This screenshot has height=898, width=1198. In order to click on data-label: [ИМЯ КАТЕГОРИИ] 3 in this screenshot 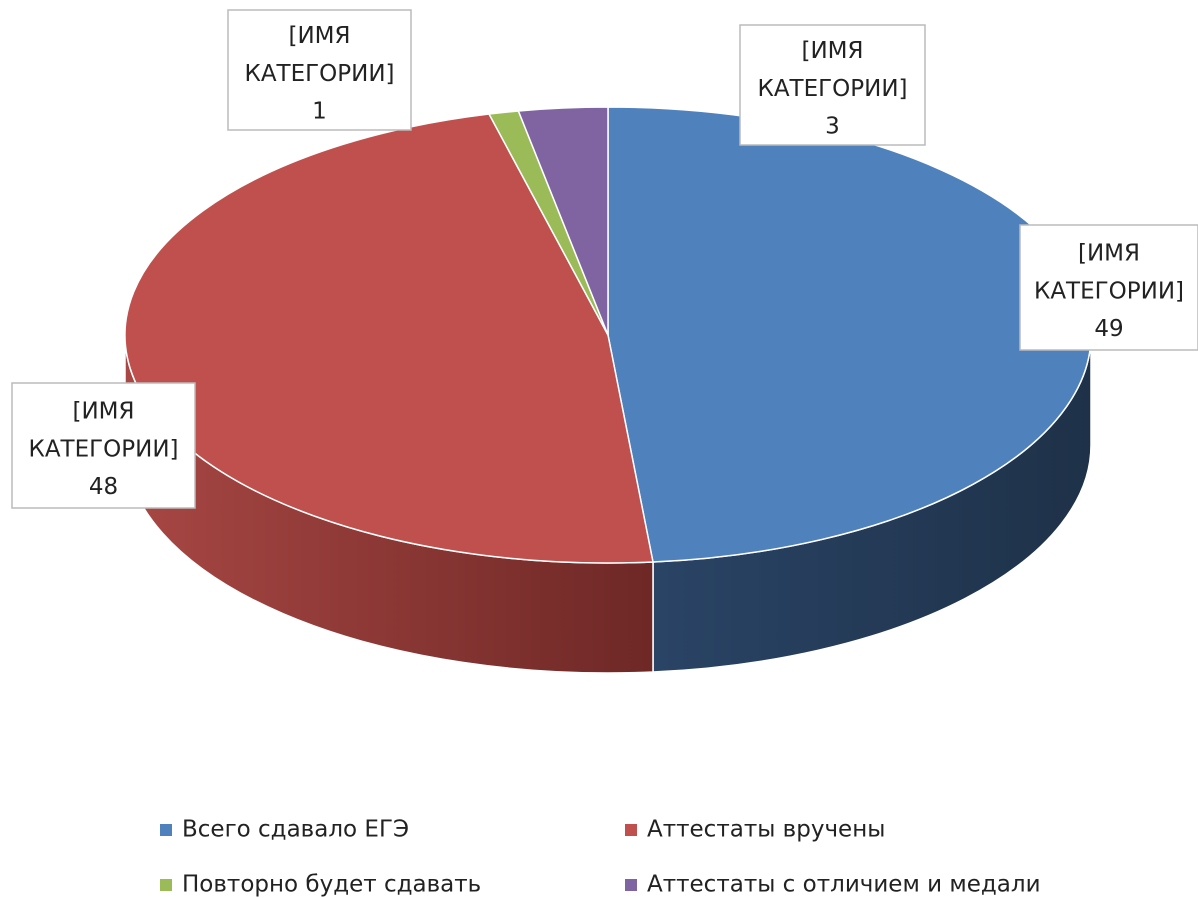, I will do `click(832, 85)`.